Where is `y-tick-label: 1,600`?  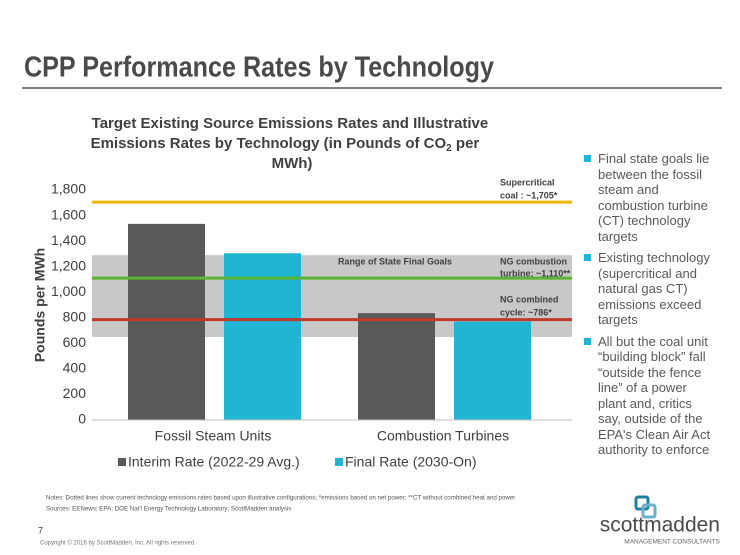
y-tick-label: 1,600 is located at coordinates (68, 214).